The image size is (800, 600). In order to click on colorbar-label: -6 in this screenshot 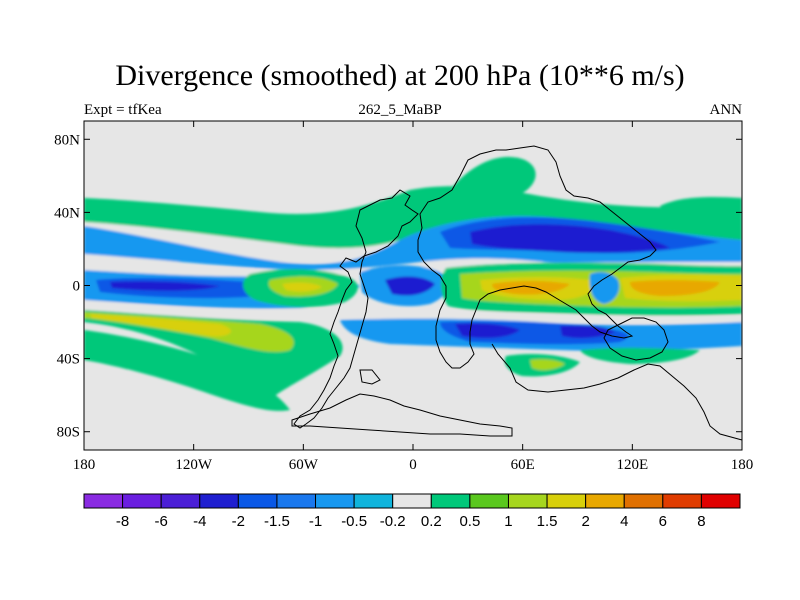, I will do `click(161, 521)`.